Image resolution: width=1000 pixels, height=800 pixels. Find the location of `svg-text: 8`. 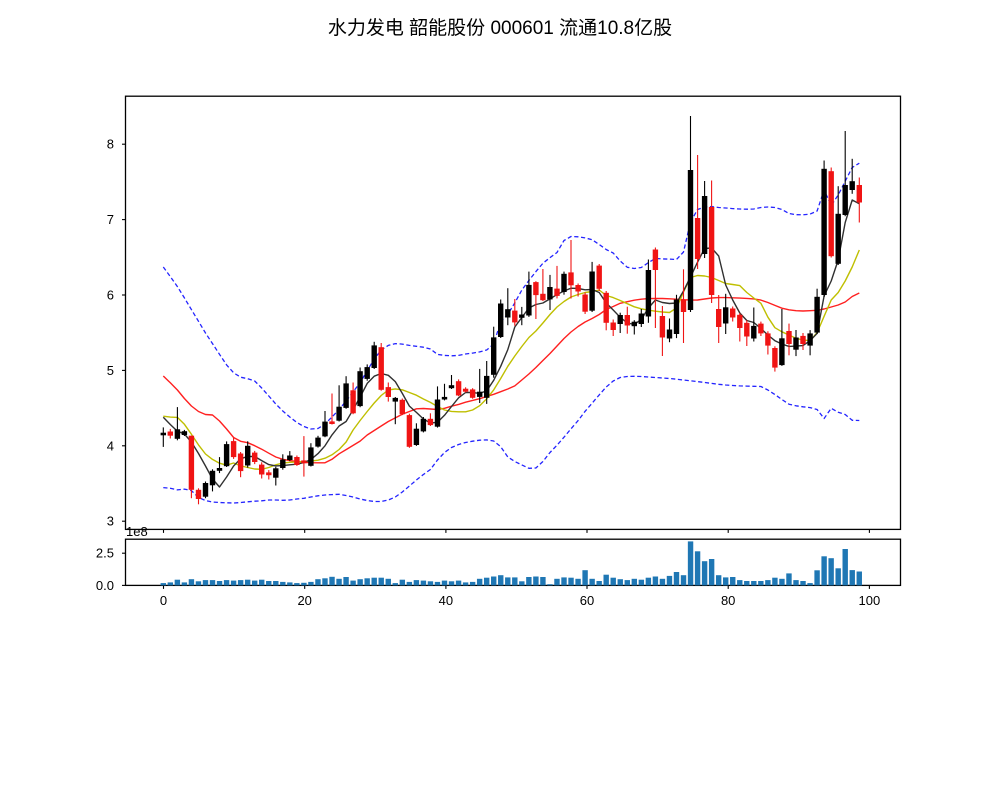

svg-text: 8 is located at coordinates (110, 144).